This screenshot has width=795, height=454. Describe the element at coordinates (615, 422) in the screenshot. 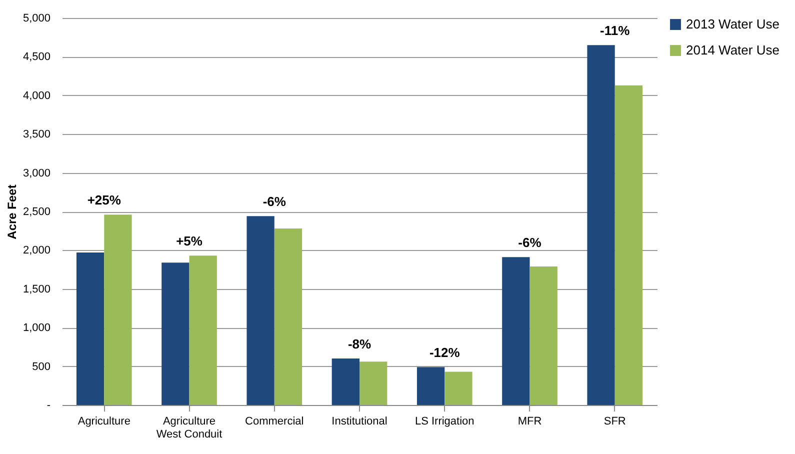

I see `x-tick-label: SFR` at that location.